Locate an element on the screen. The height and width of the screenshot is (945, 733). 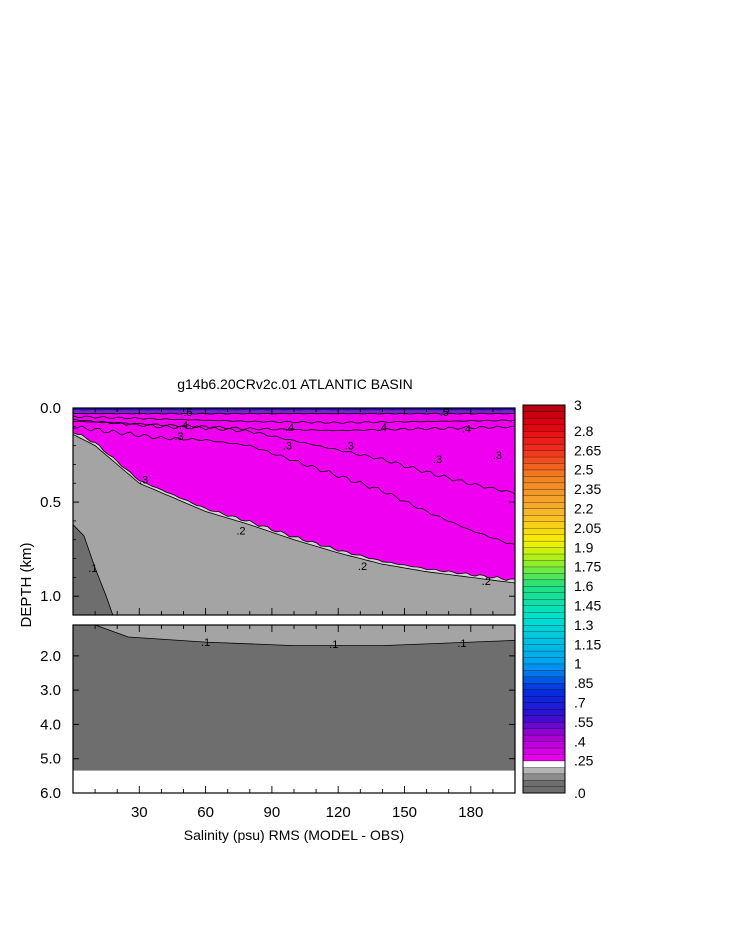
x-tick-label: 60 is located at coordinates (205, 812).